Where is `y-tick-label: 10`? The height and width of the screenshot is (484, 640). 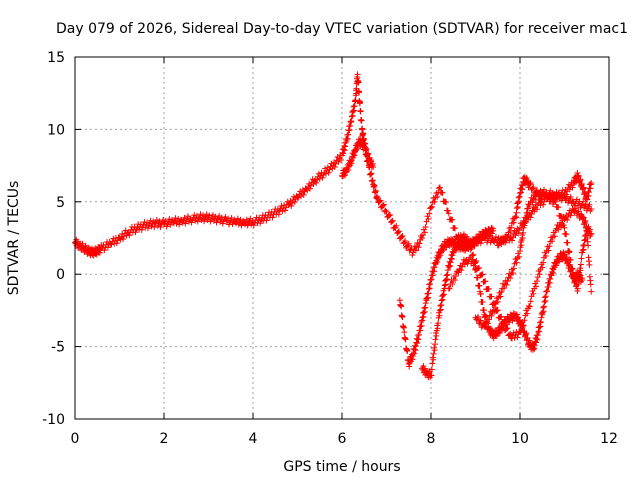 y-tick-label: 10 is located at coordinates (56, 130).